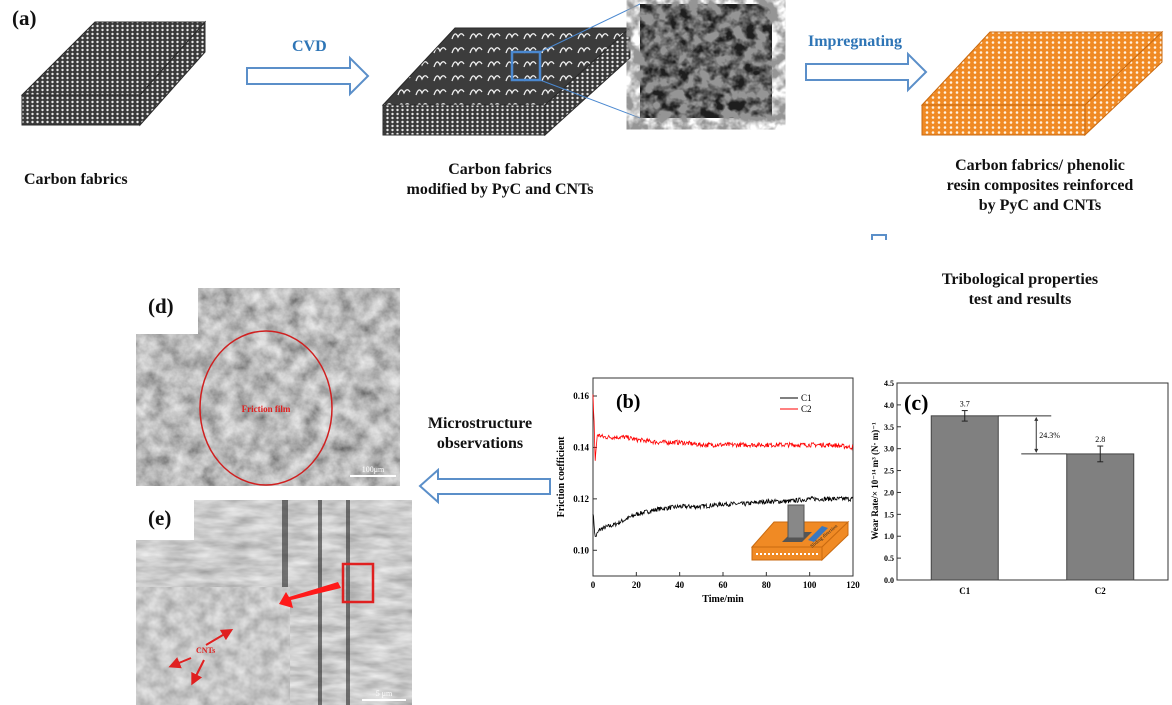  What do you see at coordinates (500, 180) in the screenshot?
I see `step2-label: Carbon fabrics modified by PyC and CNTs` at bounding box center [500, 180].